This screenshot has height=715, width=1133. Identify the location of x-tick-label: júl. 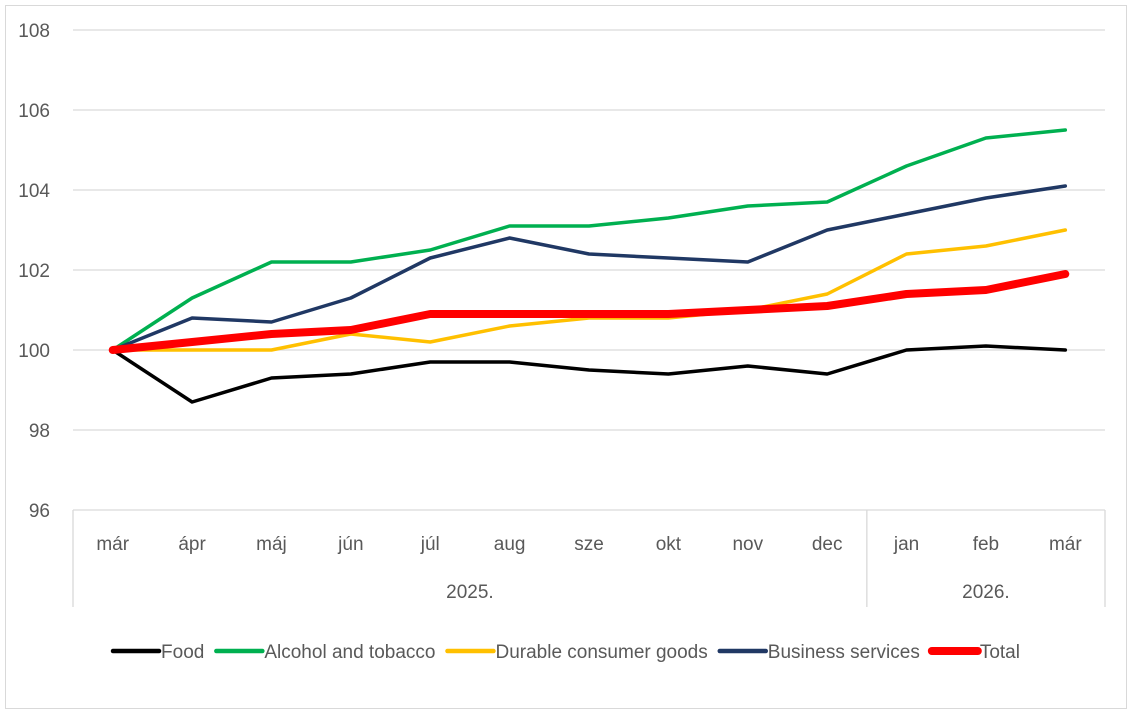
(430, 544).